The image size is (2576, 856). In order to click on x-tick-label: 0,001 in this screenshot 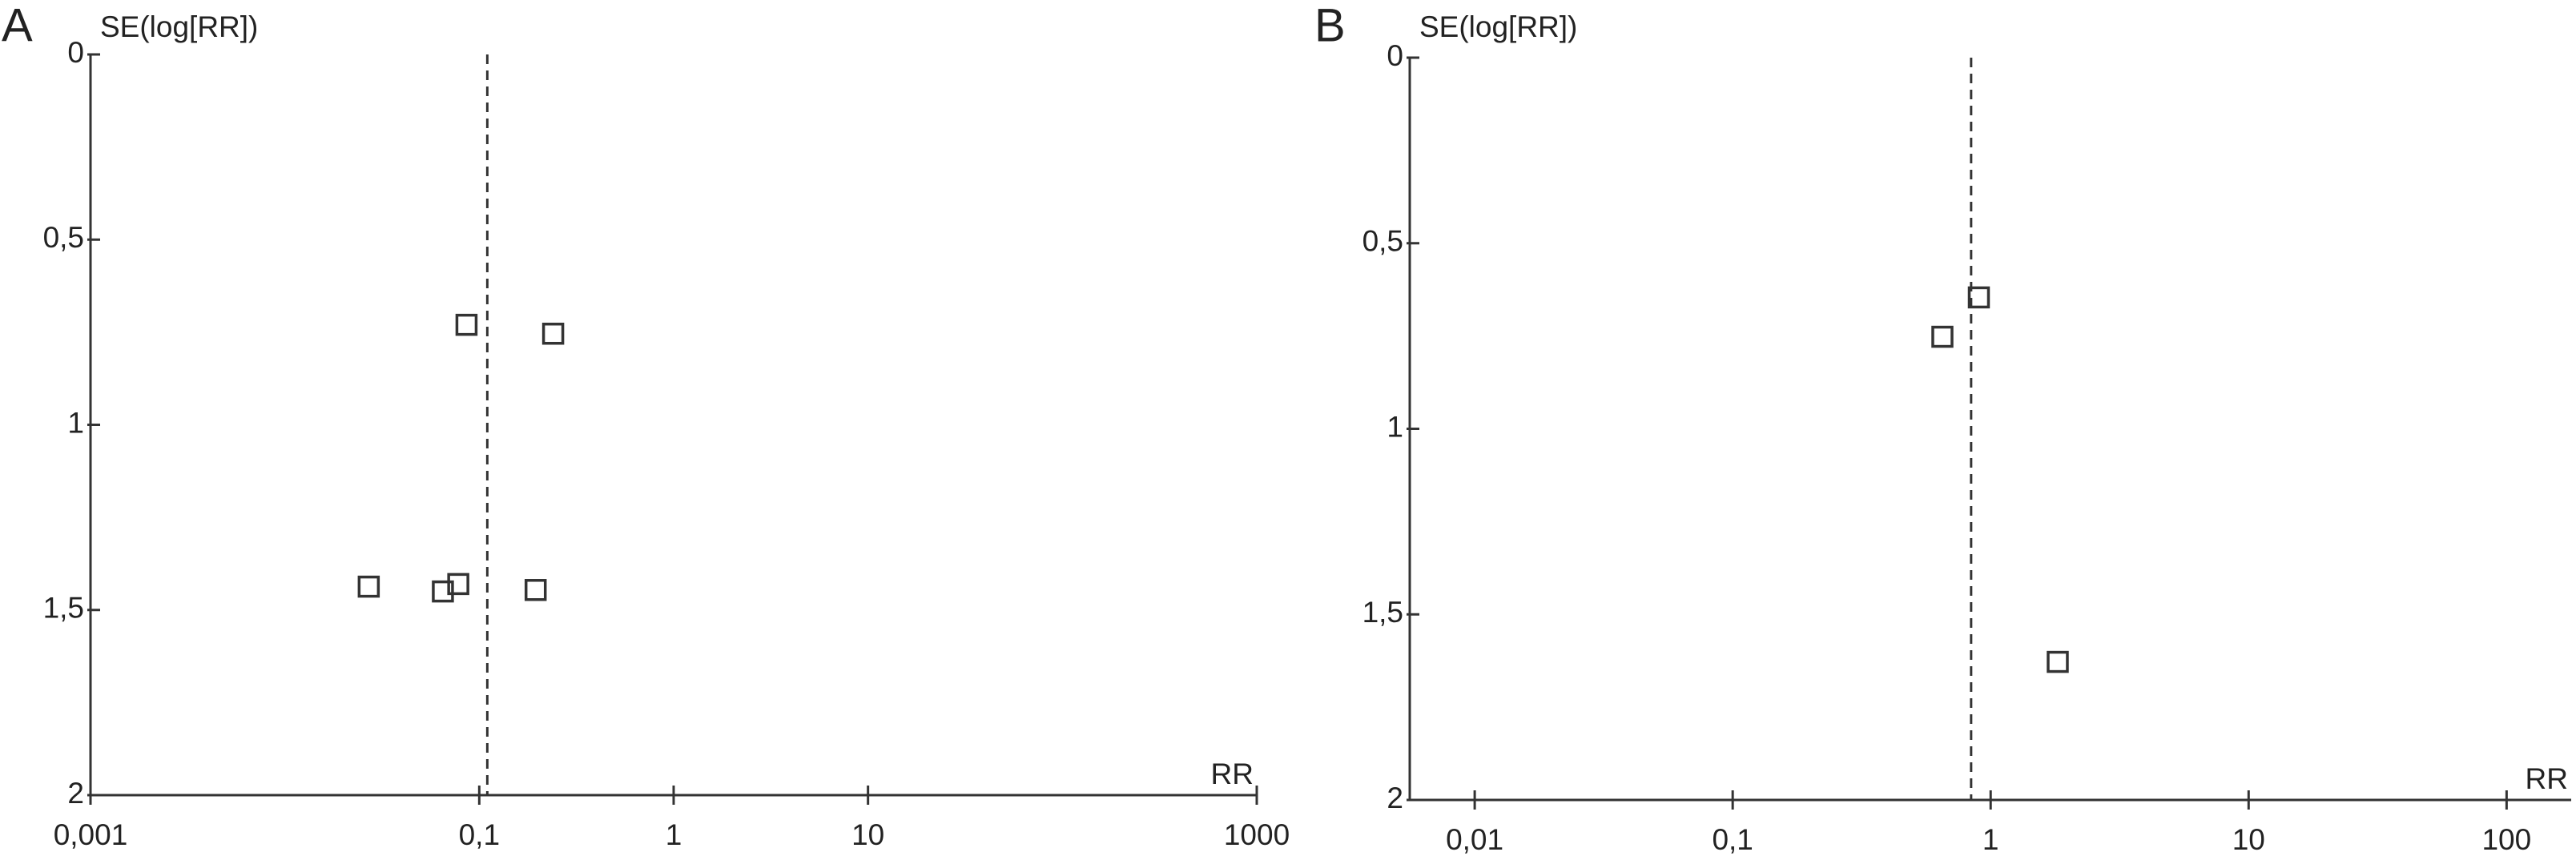, I will do `click(91, 834)`.